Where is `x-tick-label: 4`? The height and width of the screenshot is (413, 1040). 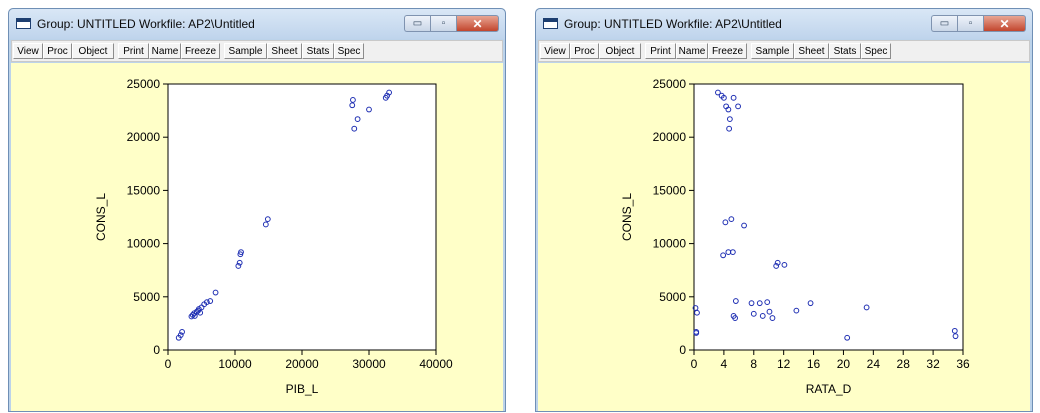
x-tick-label: 4 is located at coordinates (724, 364).